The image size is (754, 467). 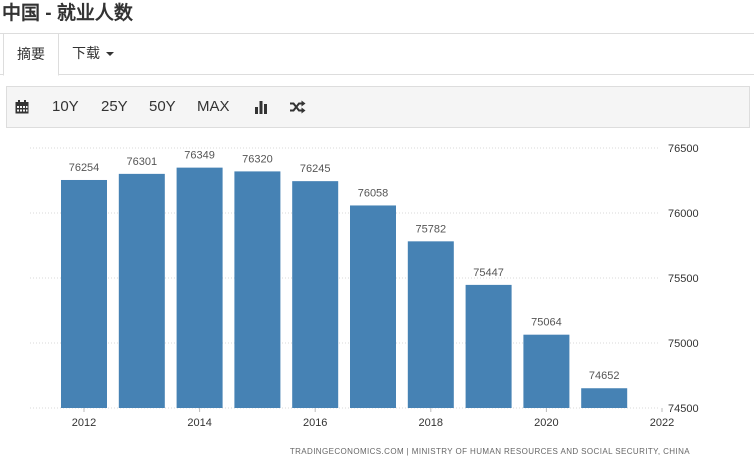 What do you see at coordinates (86, 53) in the screenshot?
I see `tab-download-label: 下载` at bounding box center [86, 53].